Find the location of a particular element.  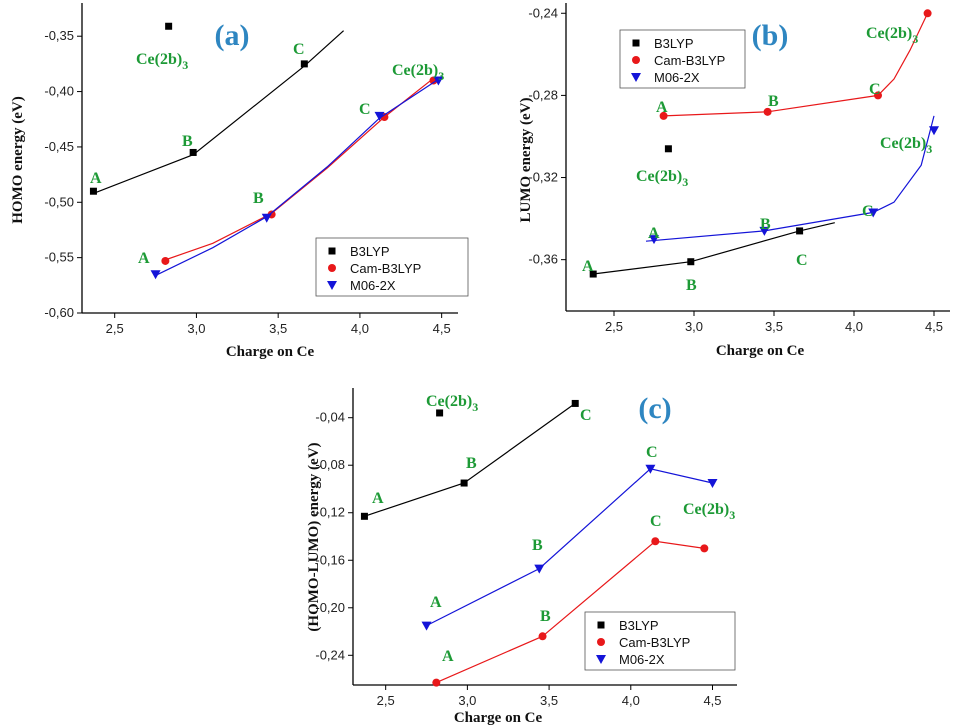

x-tick-label: 4,0 is located at coordinates (360, 328).